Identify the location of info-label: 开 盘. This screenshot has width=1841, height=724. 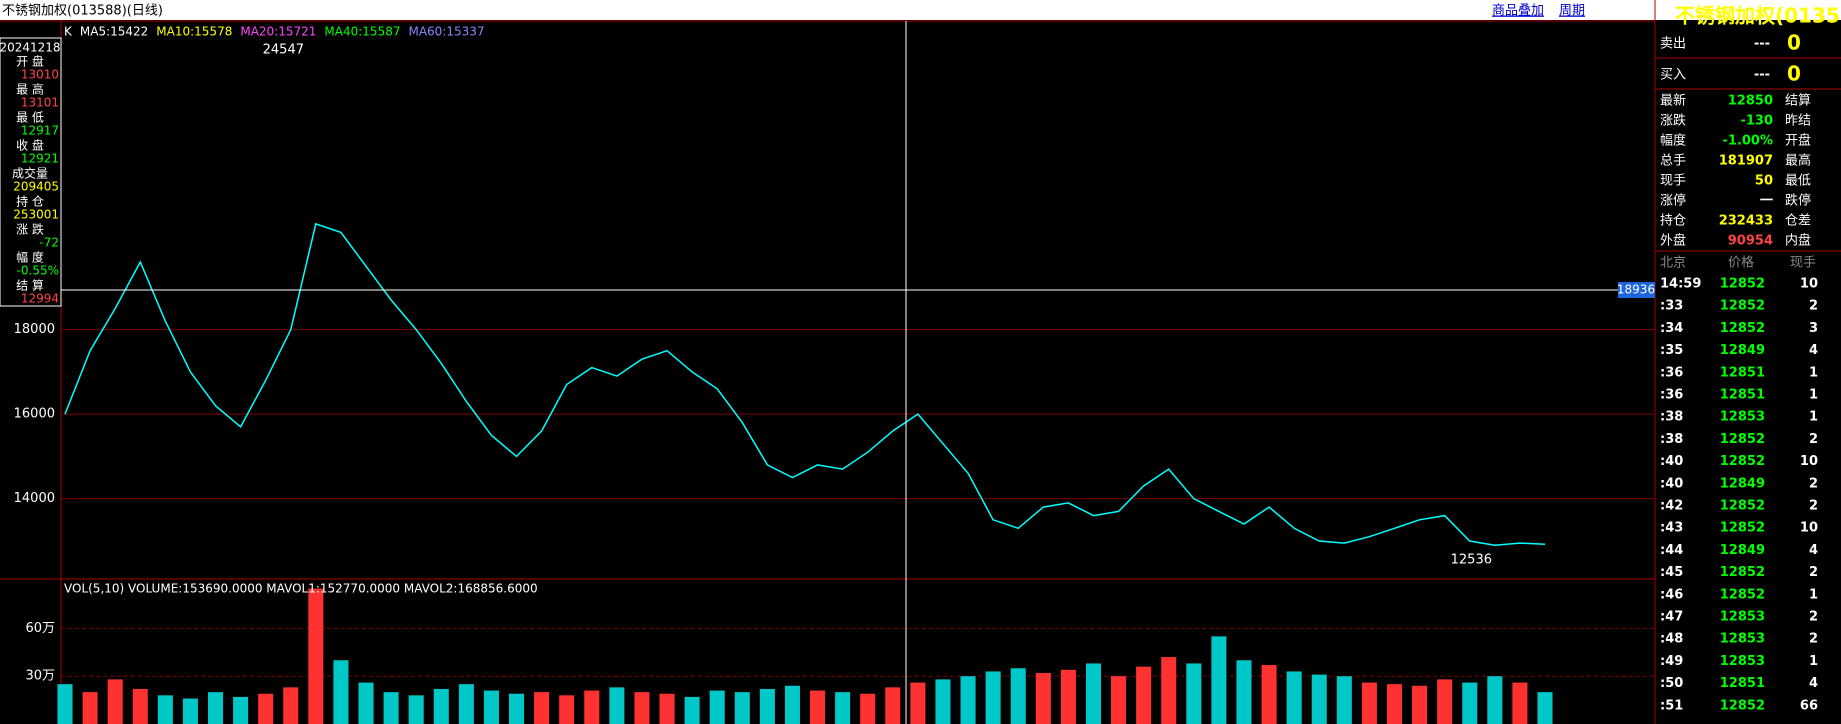
(30, 61).